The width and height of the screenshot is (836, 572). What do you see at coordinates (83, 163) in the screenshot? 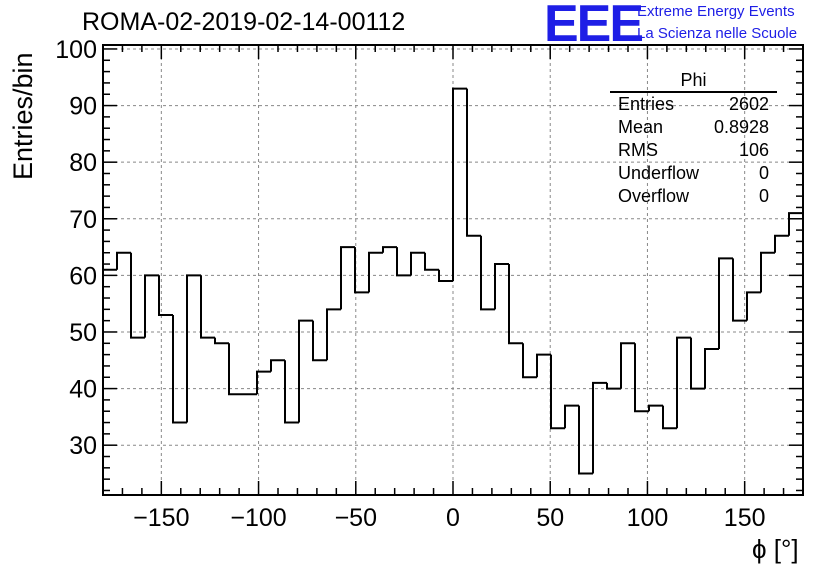
I see `y-tick-label: 80` at bounding box center [83, 163].